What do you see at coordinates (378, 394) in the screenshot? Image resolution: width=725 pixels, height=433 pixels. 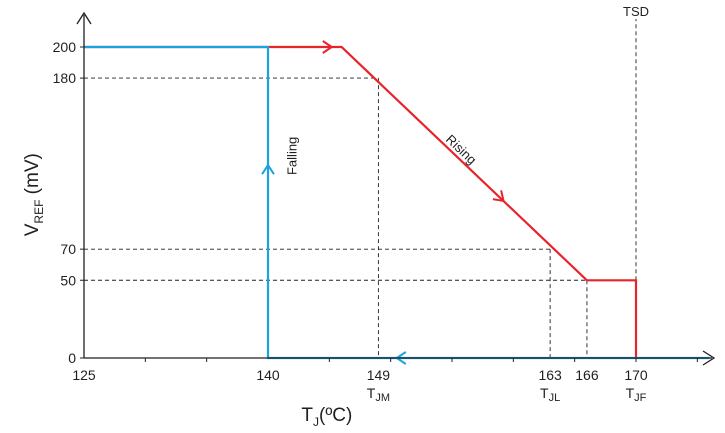 I see `x-tick-sublabel: TJM` at bounding box center [378, 394].